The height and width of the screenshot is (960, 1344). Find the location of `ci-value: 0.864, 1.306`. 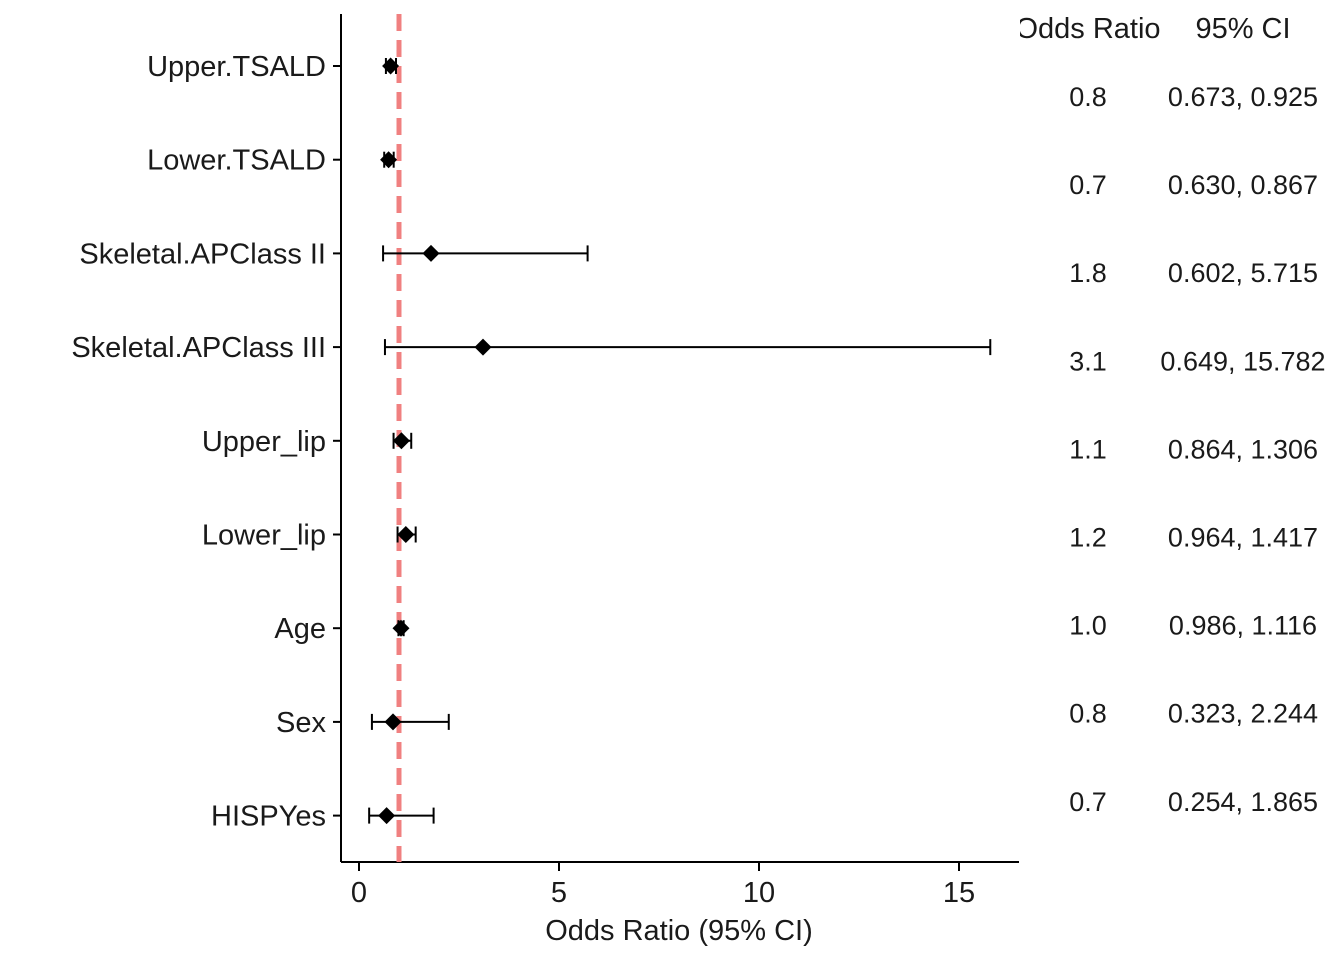

ci-value: 0.864, 1.306 is located at coordinates (1243, 449).